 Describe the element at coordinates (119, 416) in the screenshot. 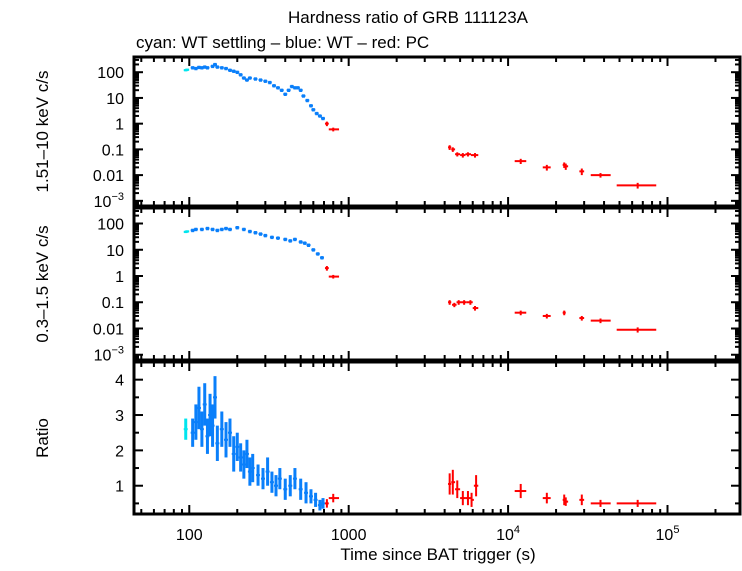

I see `y-tick-label: 3` at that location.